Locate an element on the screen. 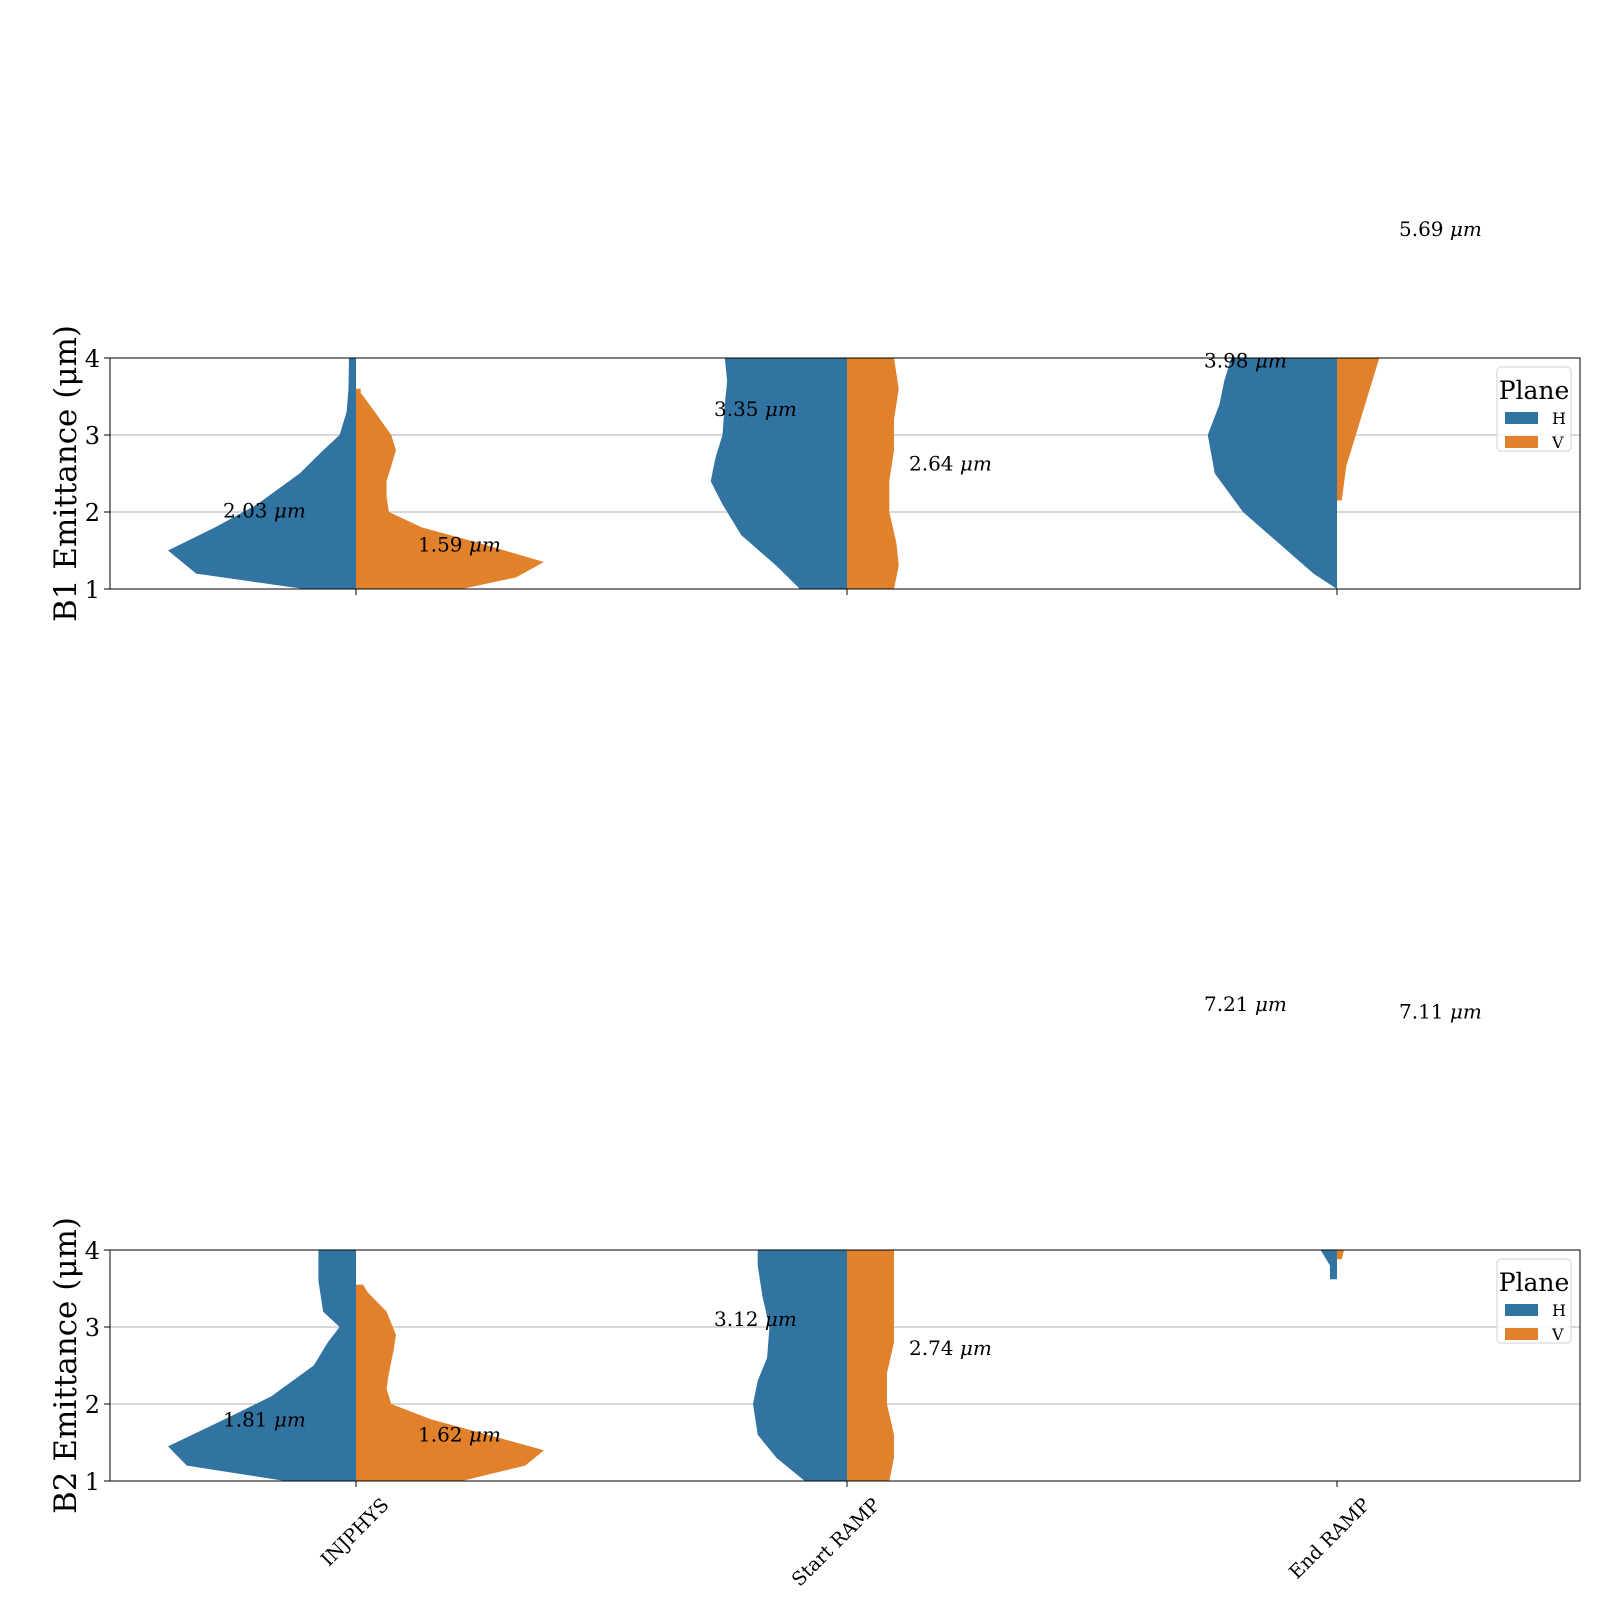 This screenshot has width=1600, height=1600. y-axis-label: B2 Emittance (μm) is located at coordinates (66, 1365).